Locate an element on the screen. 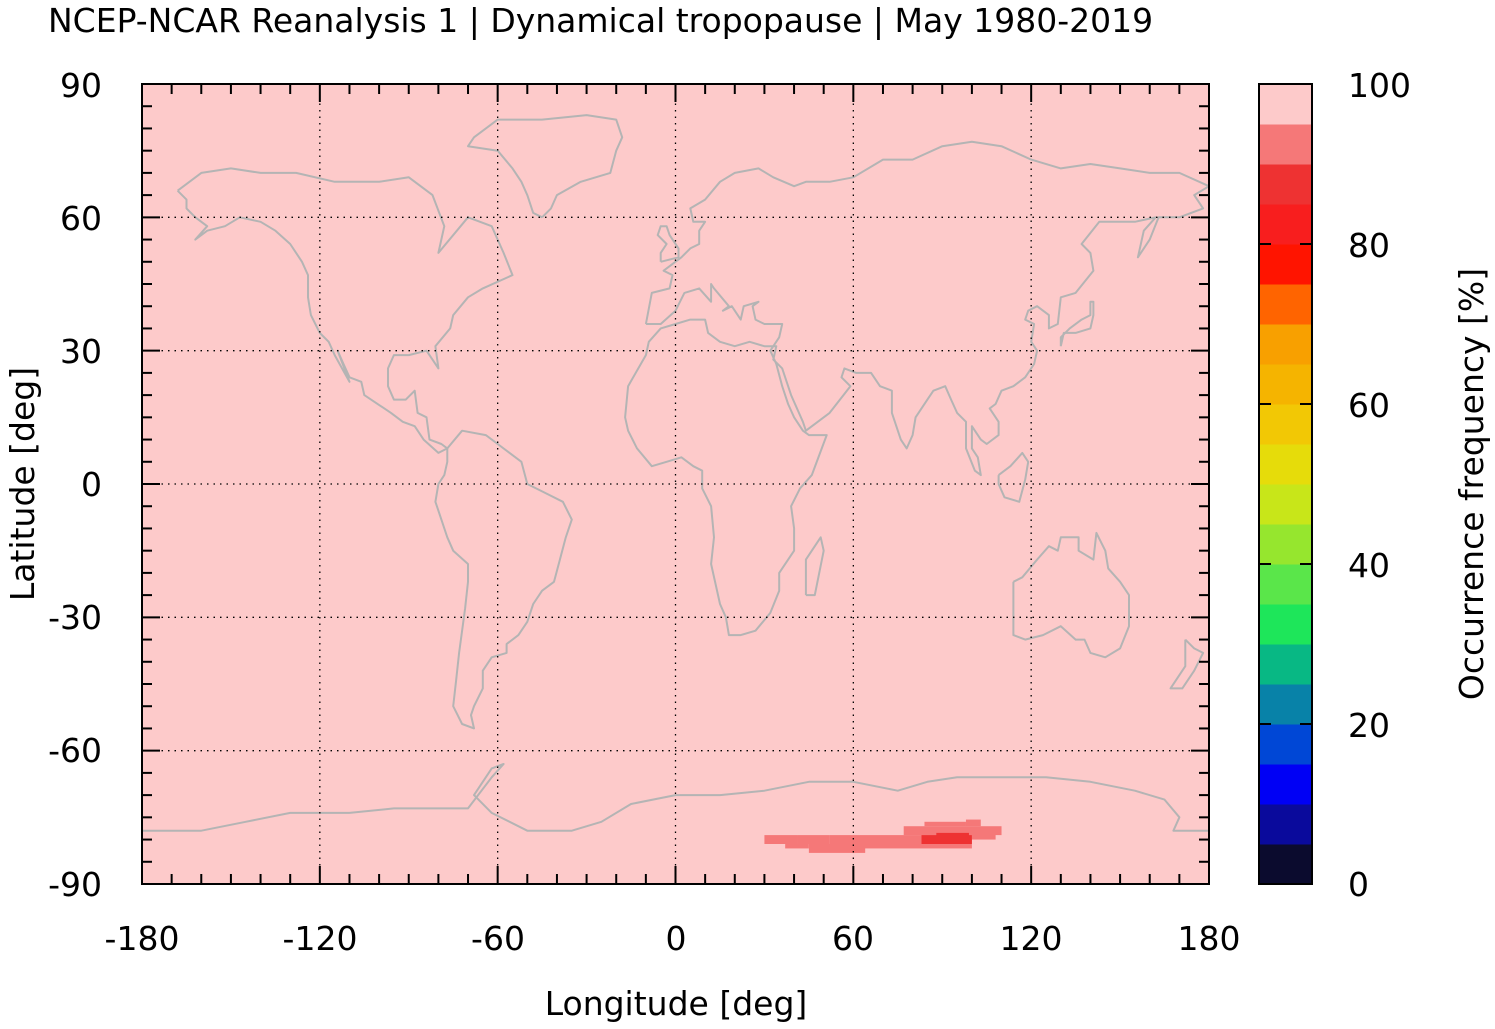  colorbar-tick-label: 100 is located at coordinates (1379, 85).